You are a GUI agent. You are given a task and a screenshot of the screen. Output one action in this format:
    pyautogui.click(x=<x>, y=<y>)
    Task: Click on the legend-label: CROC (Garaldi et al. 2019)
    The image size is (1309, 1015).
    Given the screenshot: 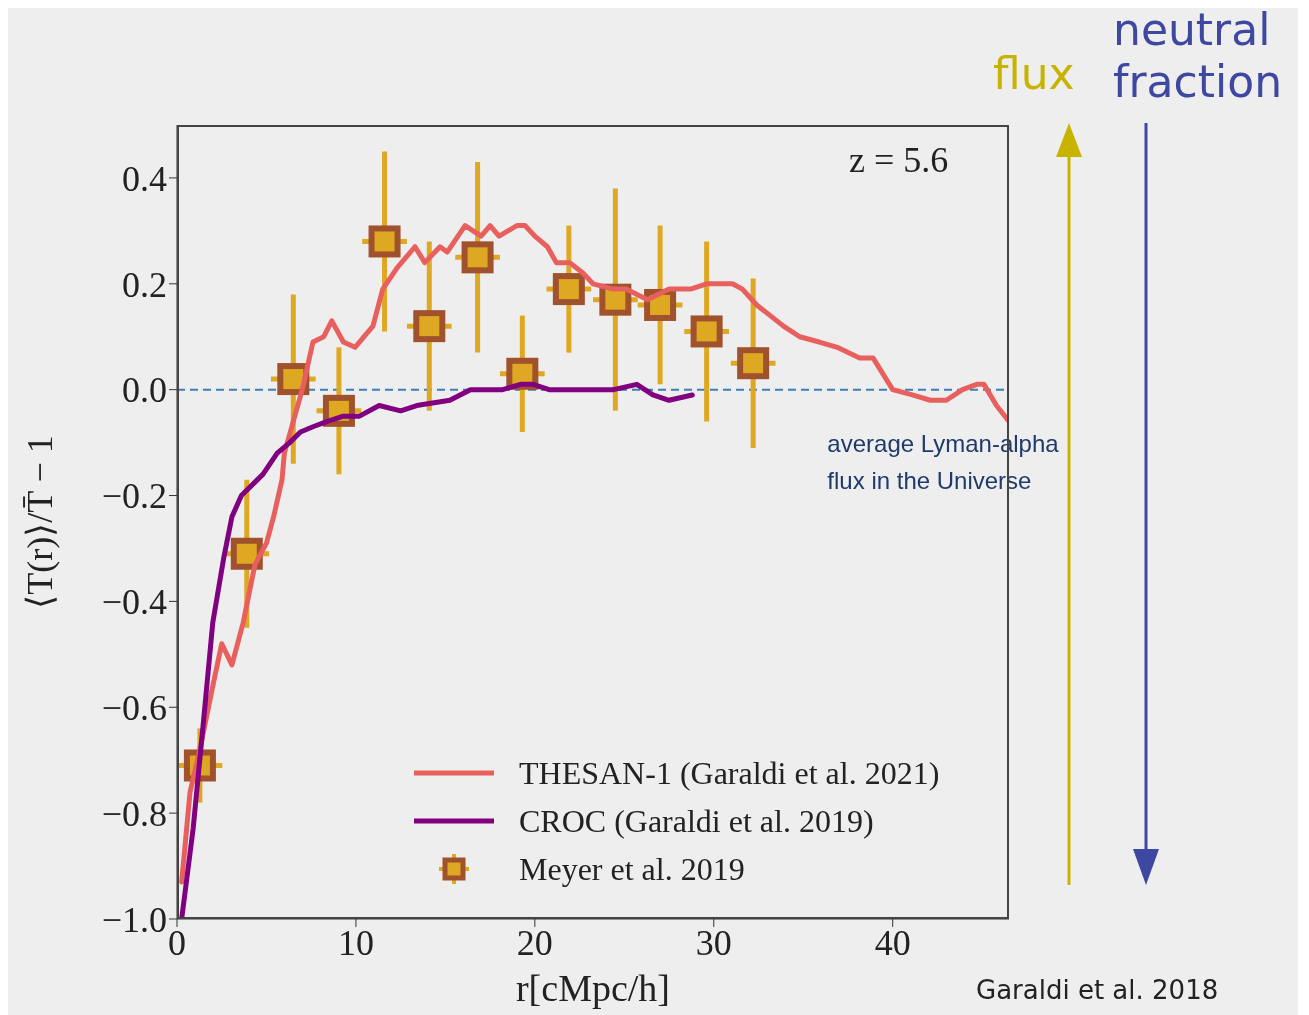 What is the action you would take?
    pyautogui.click(x=696, y=821)
    